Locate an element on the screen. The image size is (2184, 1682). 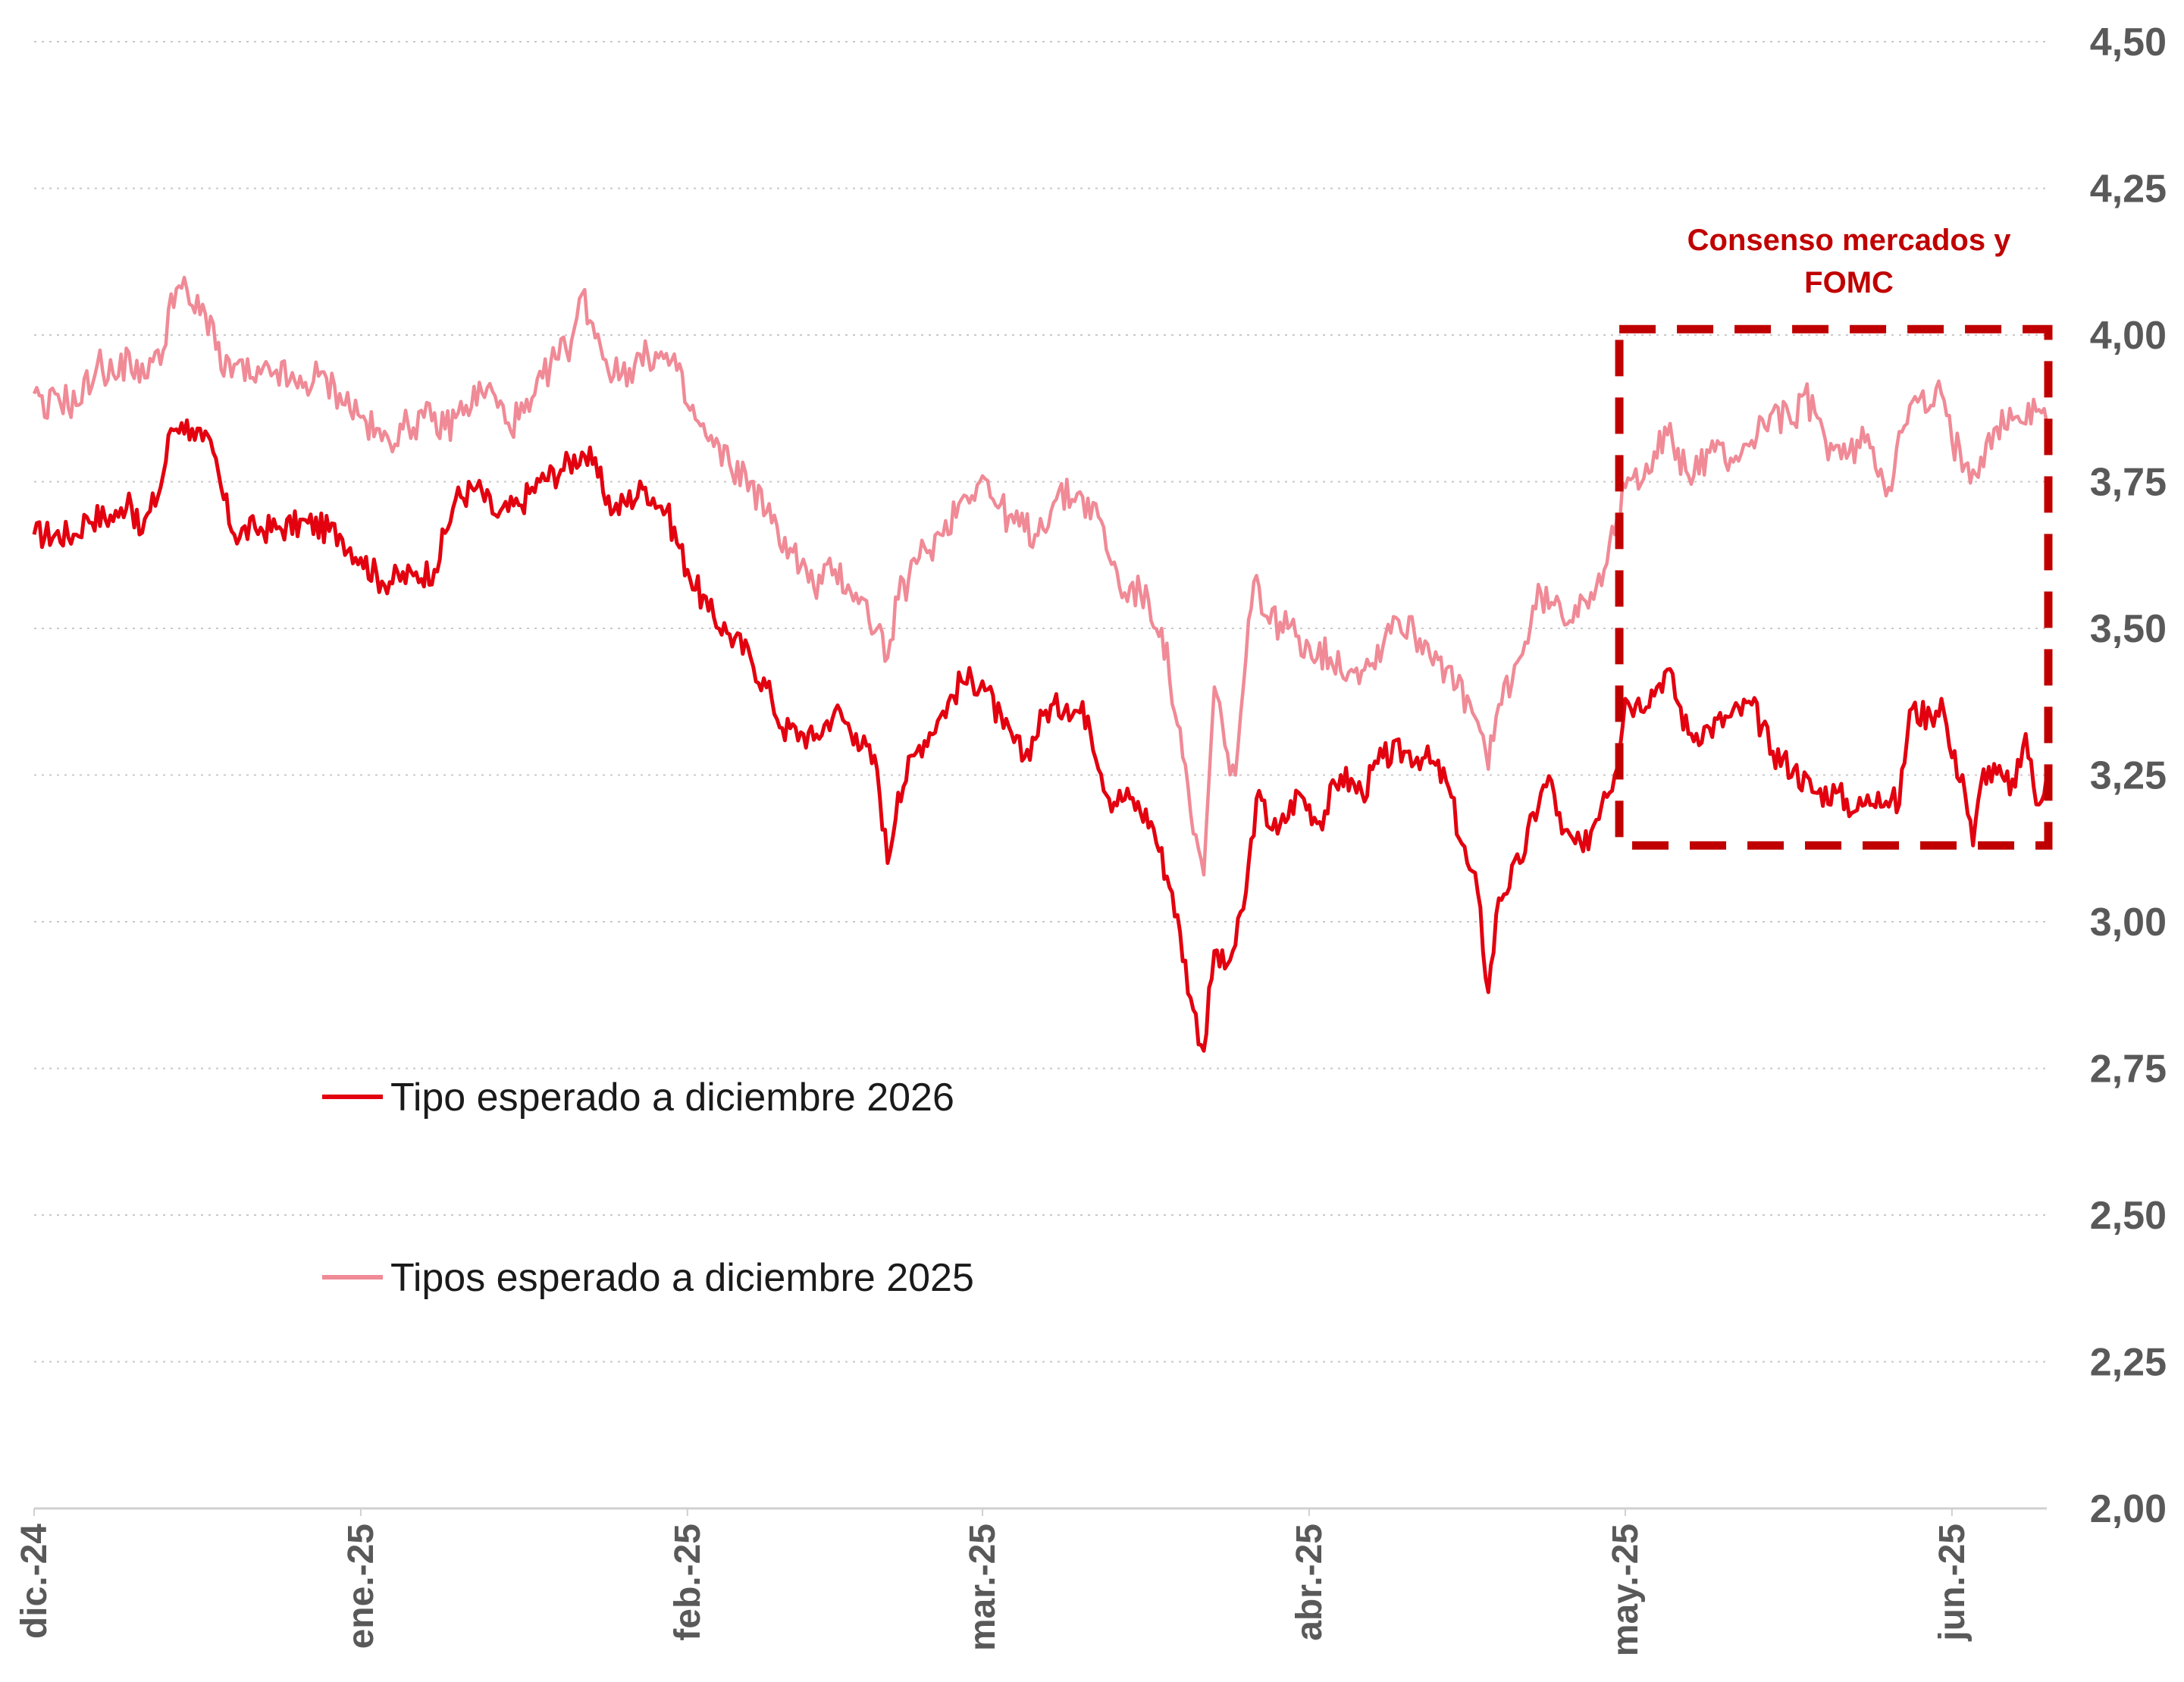
x-tick-label: feb.-25 is located at coordinates (688, 1582).